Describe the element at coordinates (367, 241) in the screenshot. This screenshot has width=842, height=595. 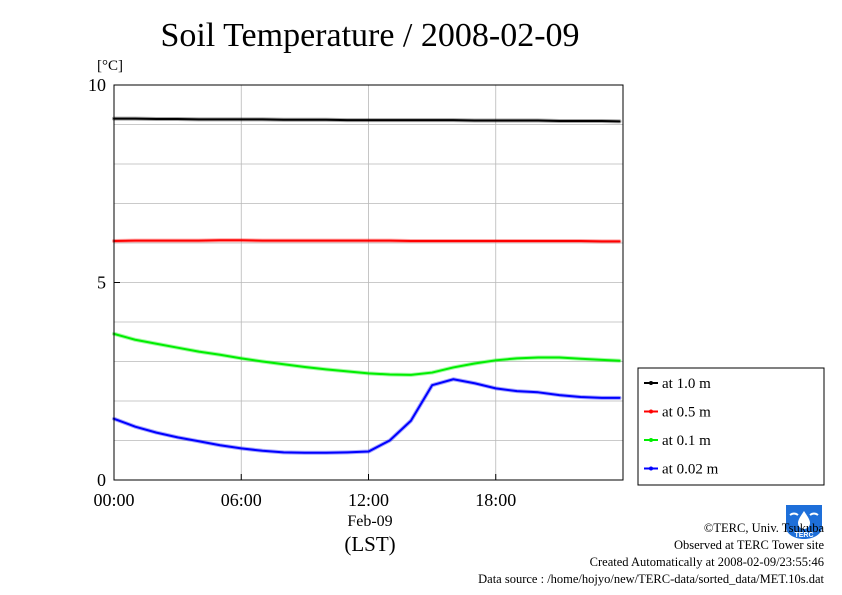
I see `series-line-at-0-5-m` at that location.